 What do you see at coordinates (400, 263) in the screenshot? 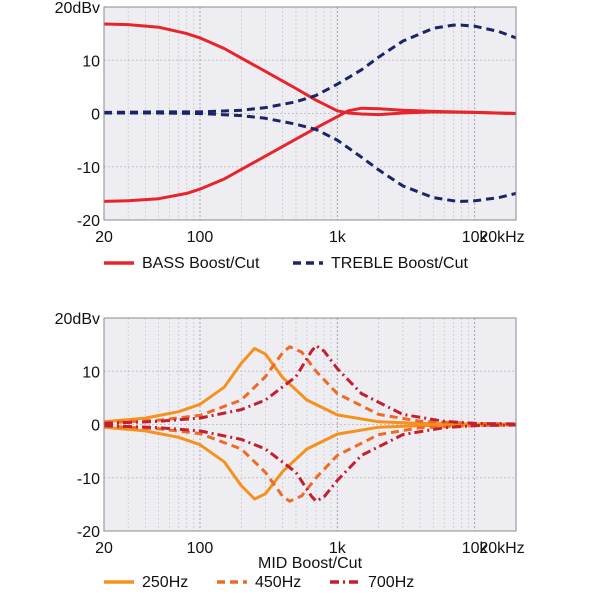
I see `legend-label: TREBLE Boost/Cut` at bounding box center [400, 263].